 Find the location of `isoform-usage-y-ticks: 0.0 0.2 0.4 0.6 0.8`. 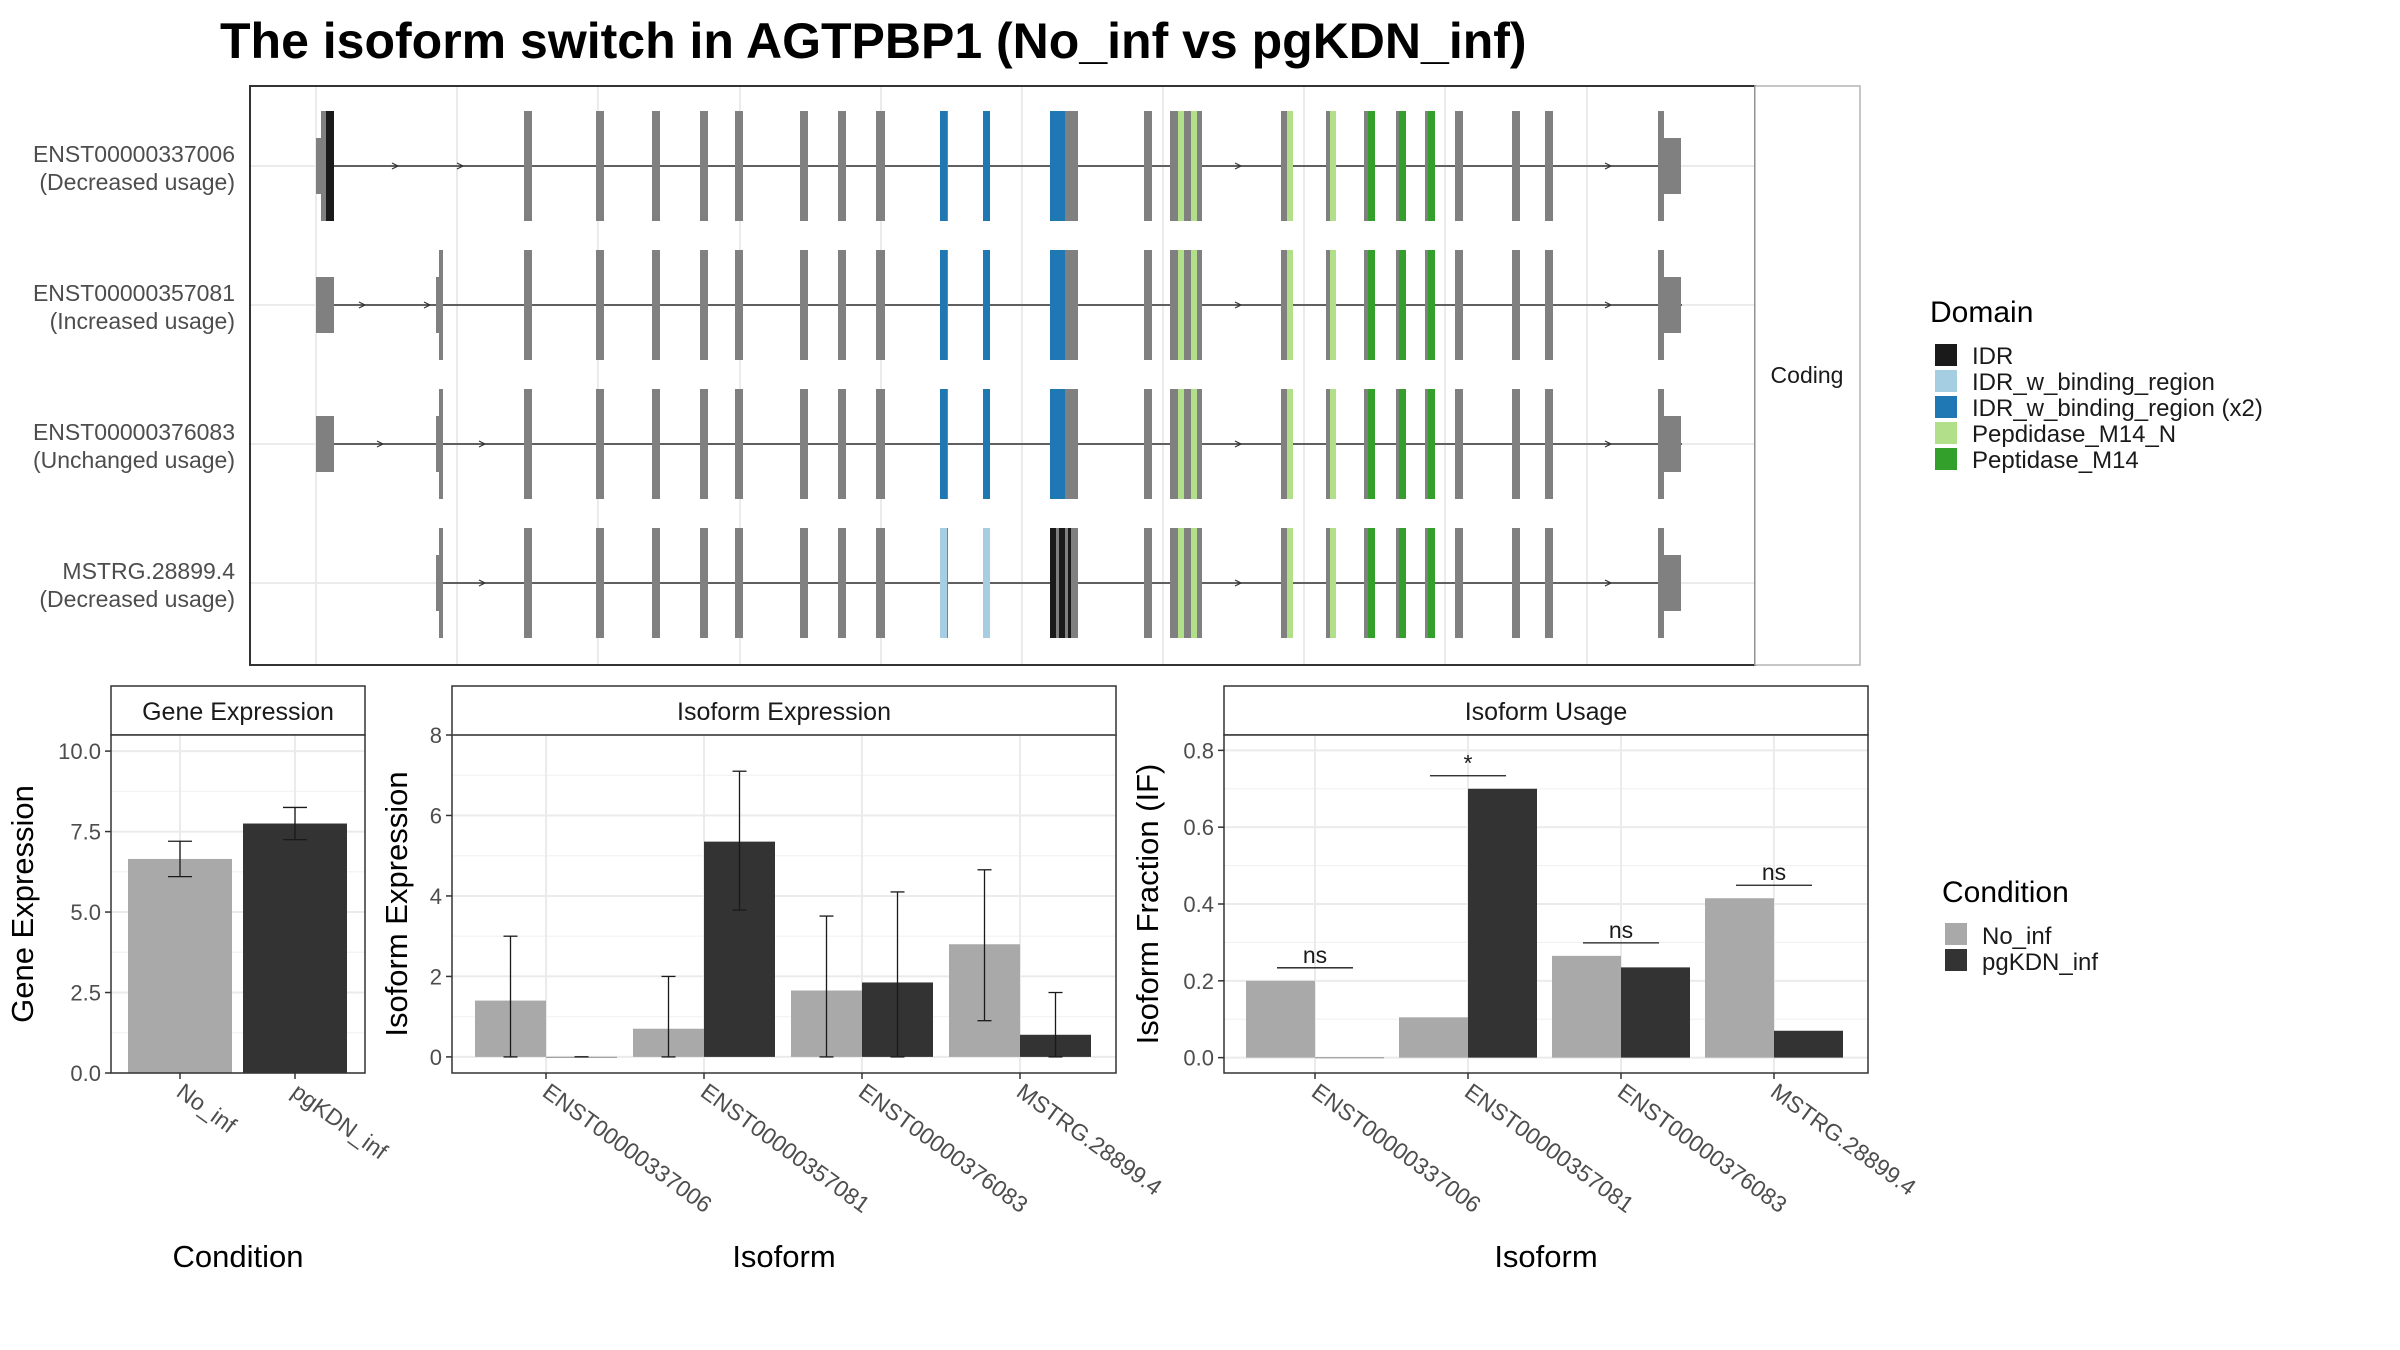

isoform-usage-y-ticks: 0.0 0.2 0.4 0.6 0.8 is located at coordinates (1203, 904).